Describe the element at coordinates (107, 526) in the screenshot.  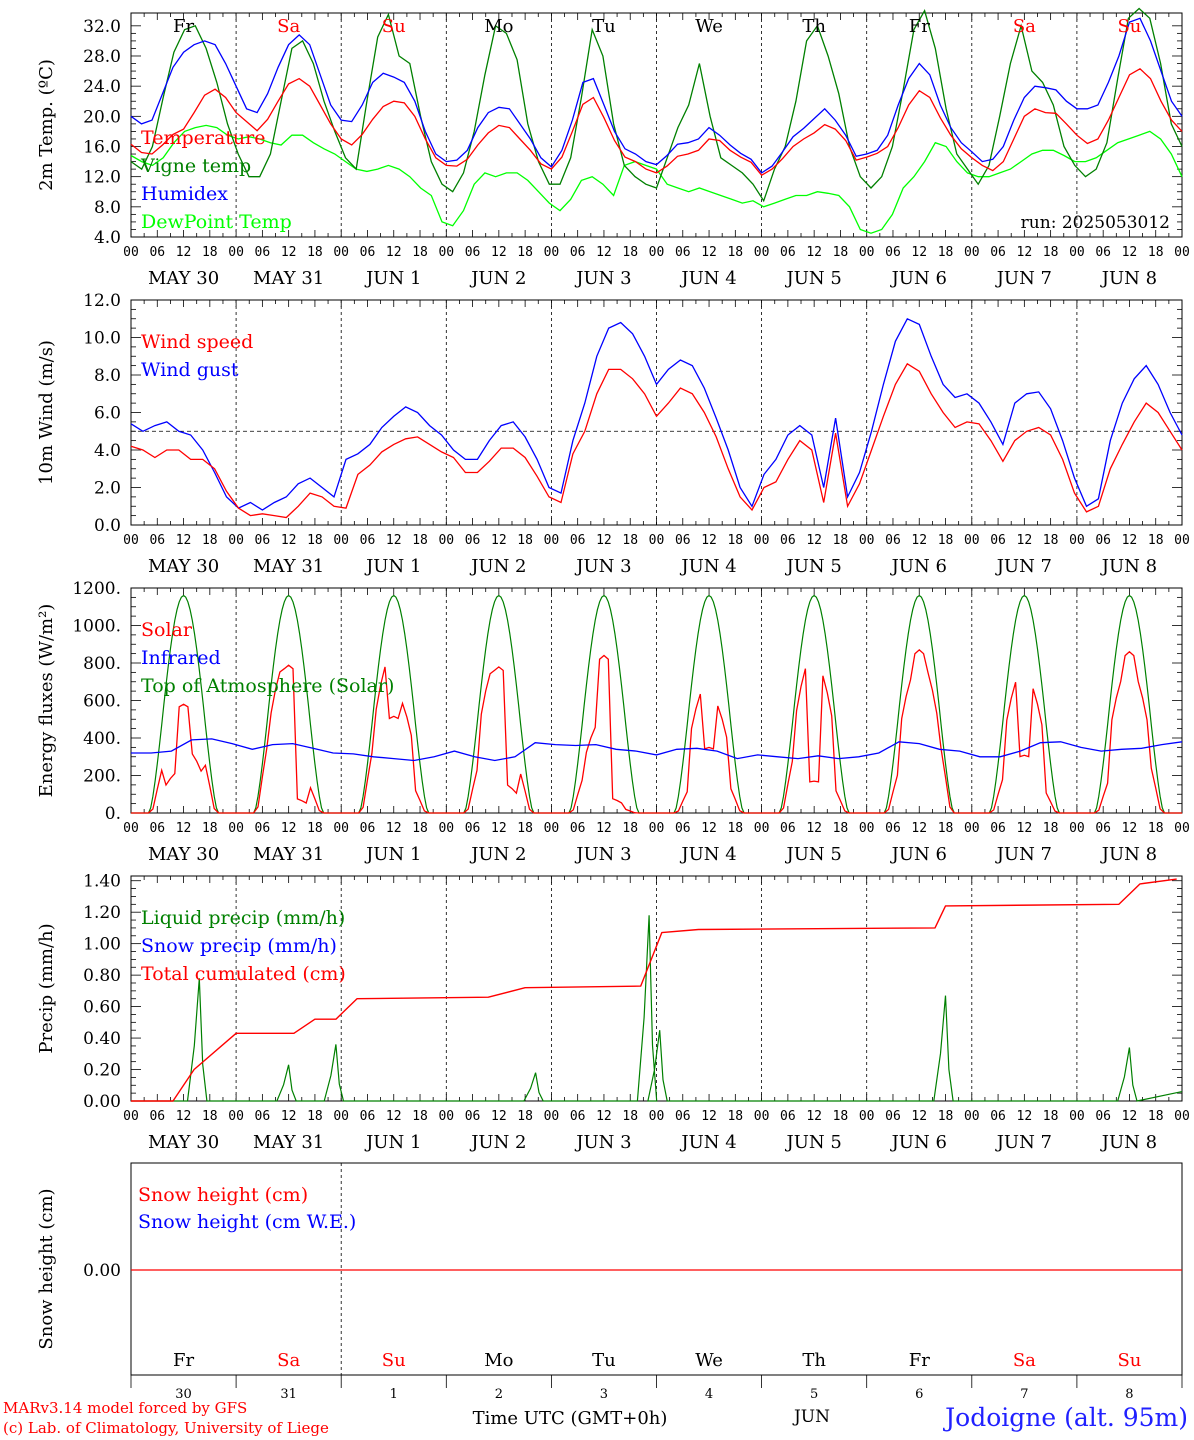
I see `y-tick-label: 0.0` at that location.